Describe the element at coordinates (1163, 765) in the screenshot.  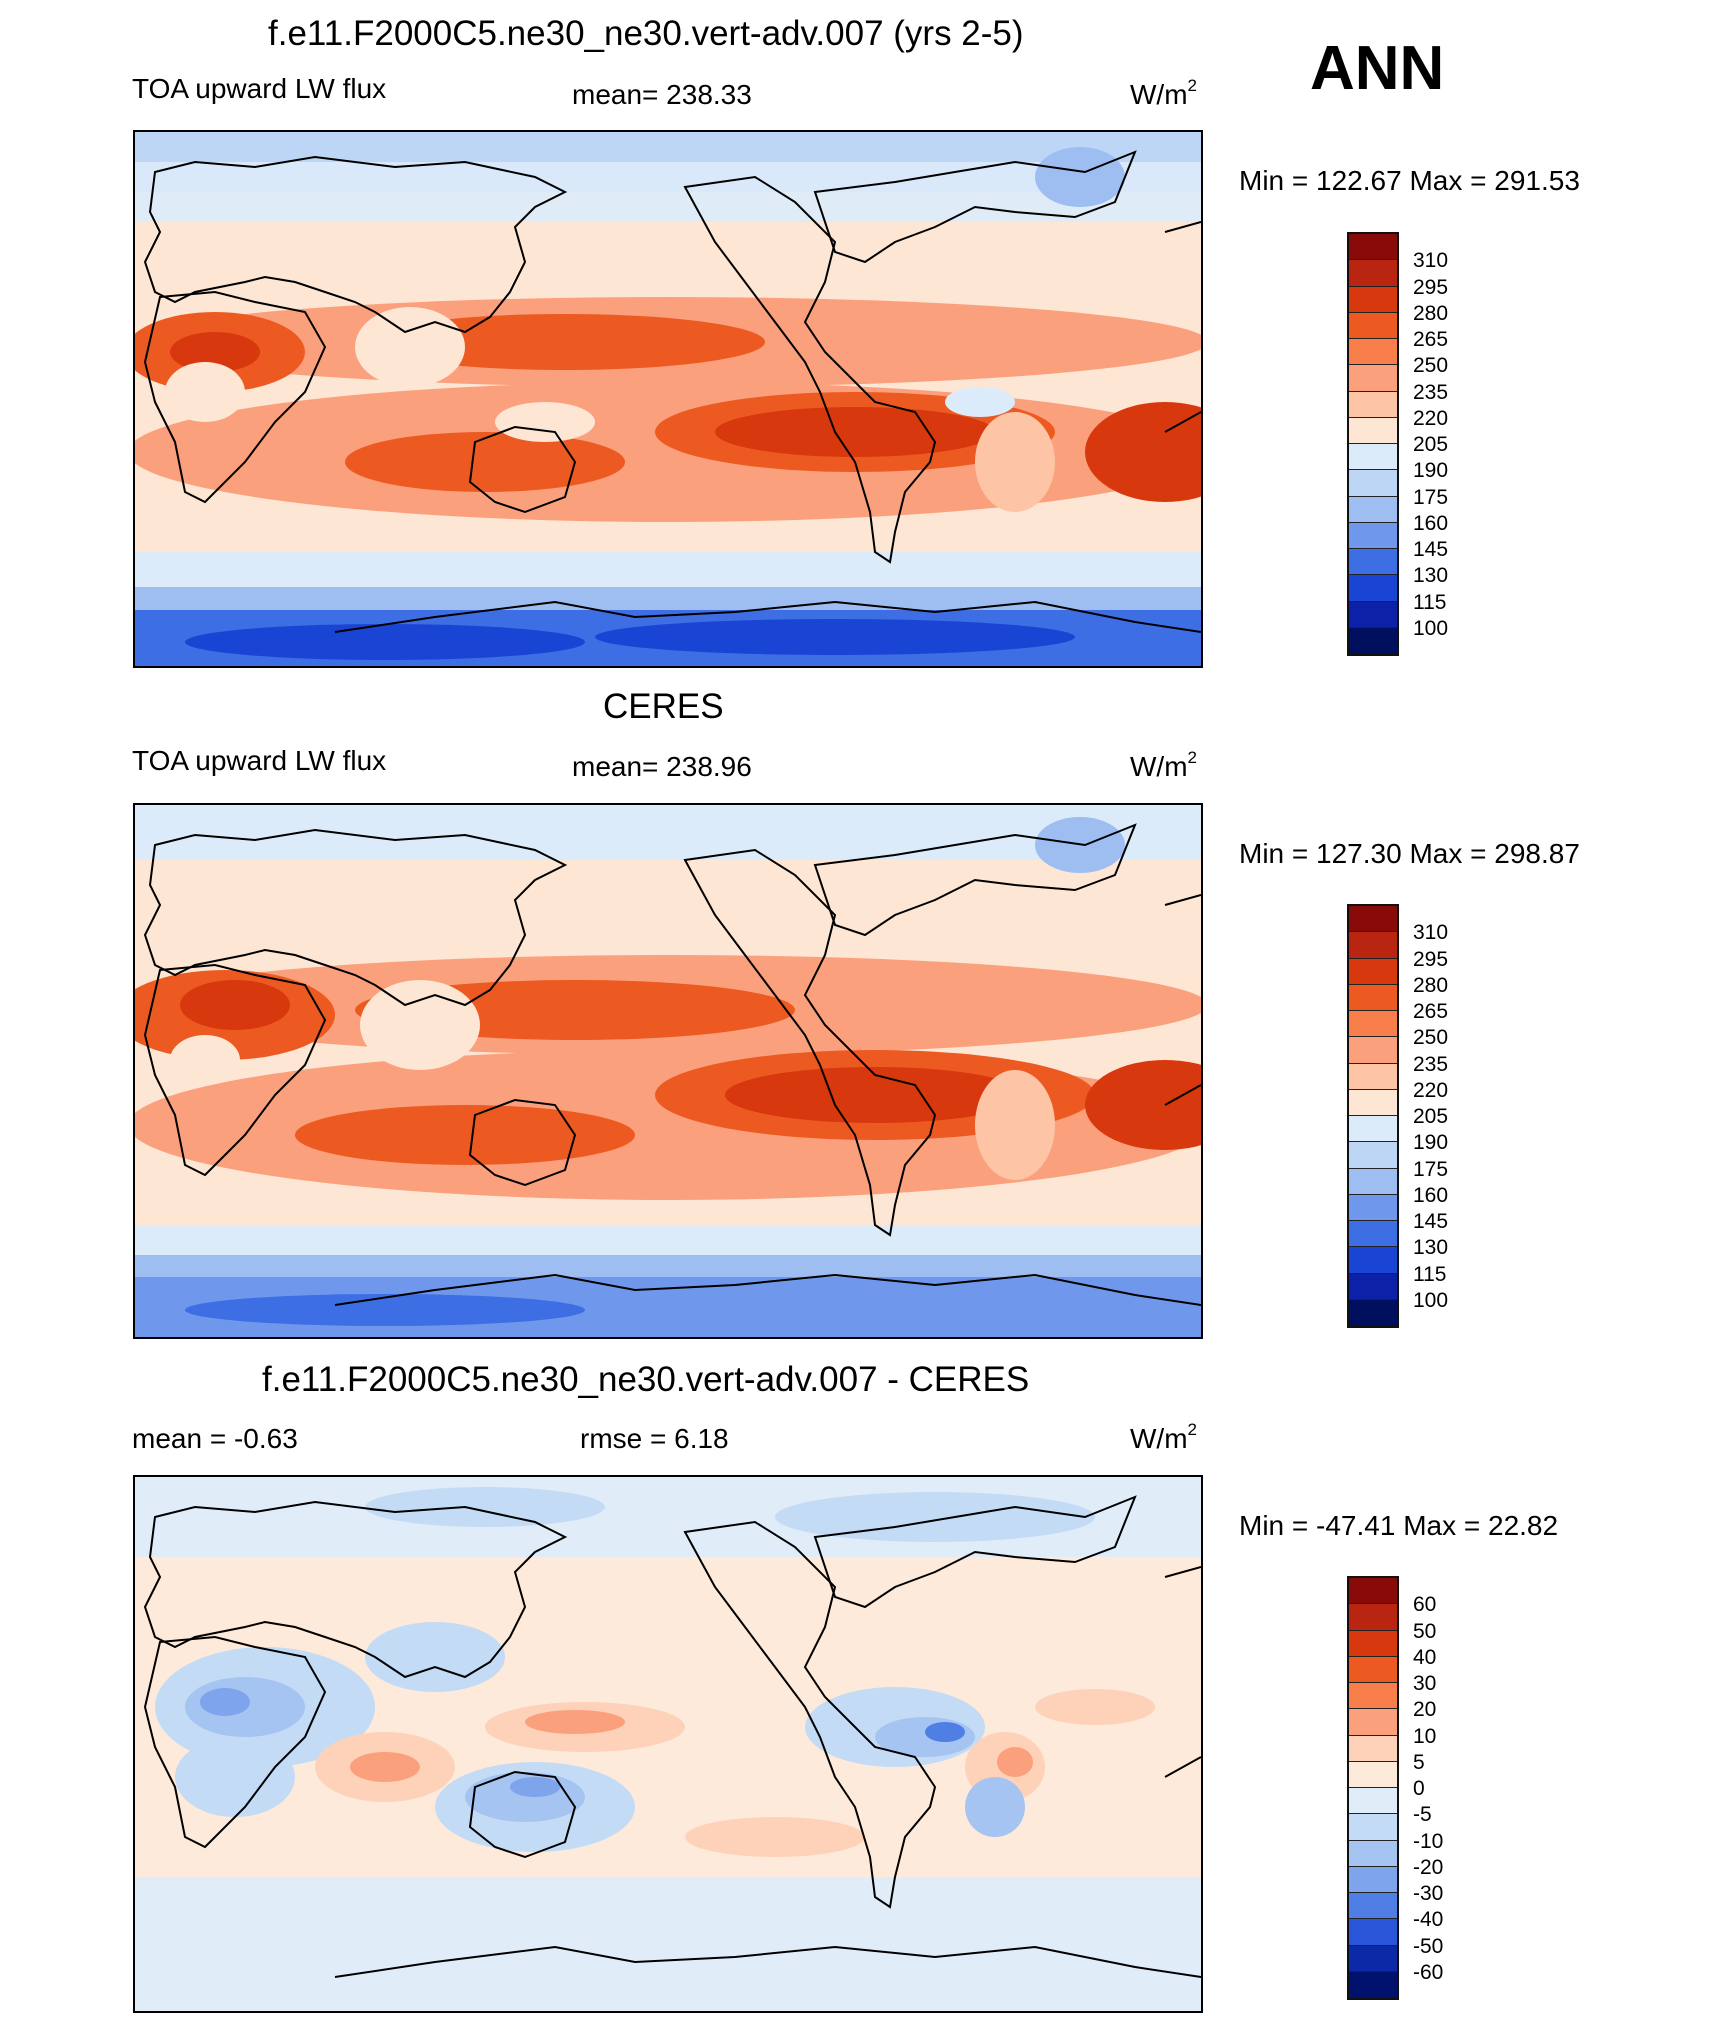
I see `panel-2-units: W/m2` at that location.